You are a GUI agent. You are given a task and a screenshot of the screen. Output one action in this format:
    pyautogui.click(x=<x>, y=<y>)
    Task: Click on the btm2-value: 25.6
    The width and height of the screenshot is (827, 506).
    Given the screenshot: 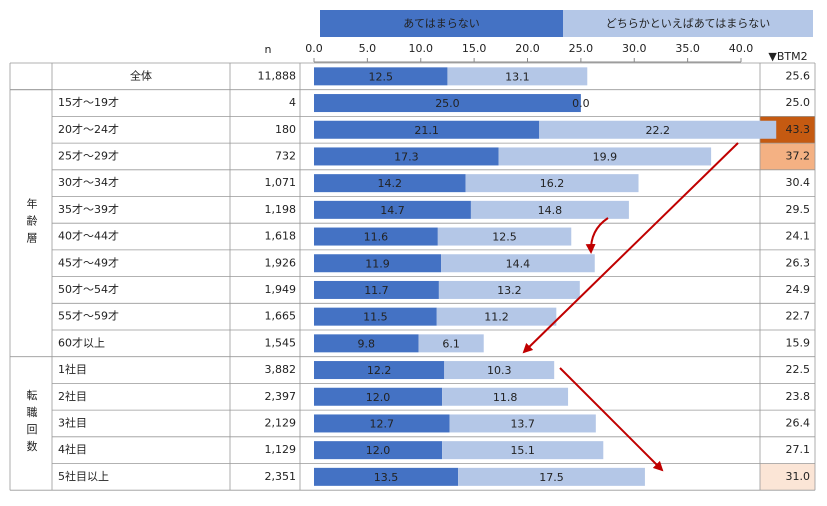 What is the action you would take?
    pyautogui.click(x=798, y=75)
    